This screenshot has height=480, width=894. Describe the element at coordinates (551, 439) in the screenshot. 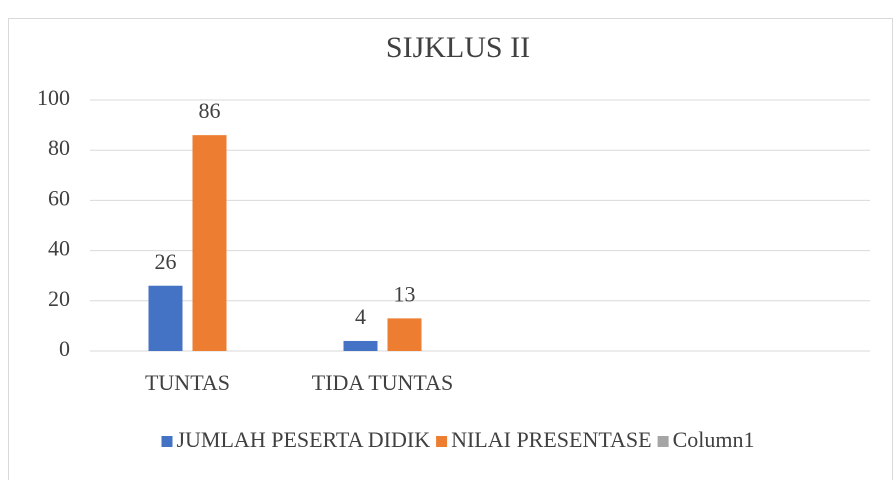

I see `legend-label: NILAI PRESENTASE` at that location.